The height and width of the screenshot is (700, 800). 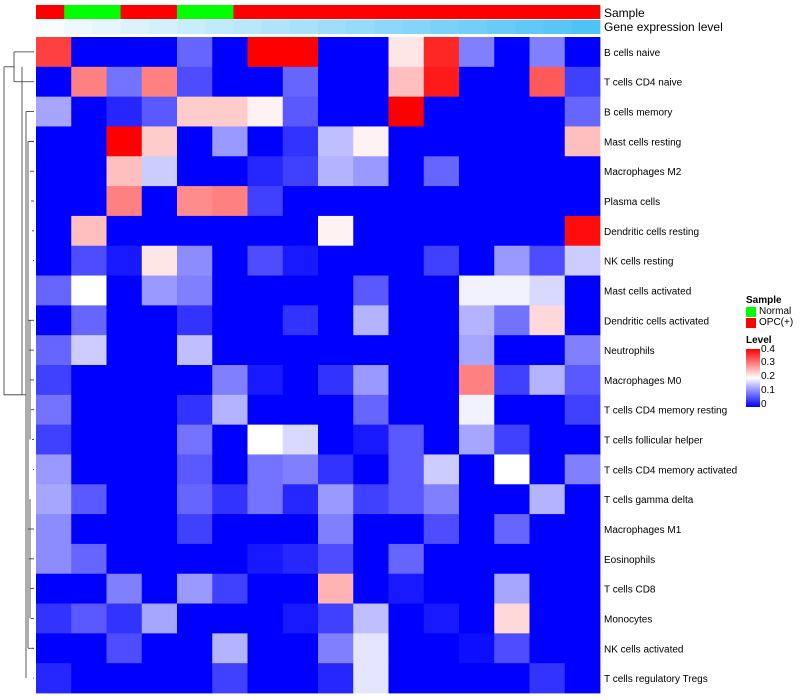 I want to click on legend-item-normal: Normal, so click(x=769, y=311).